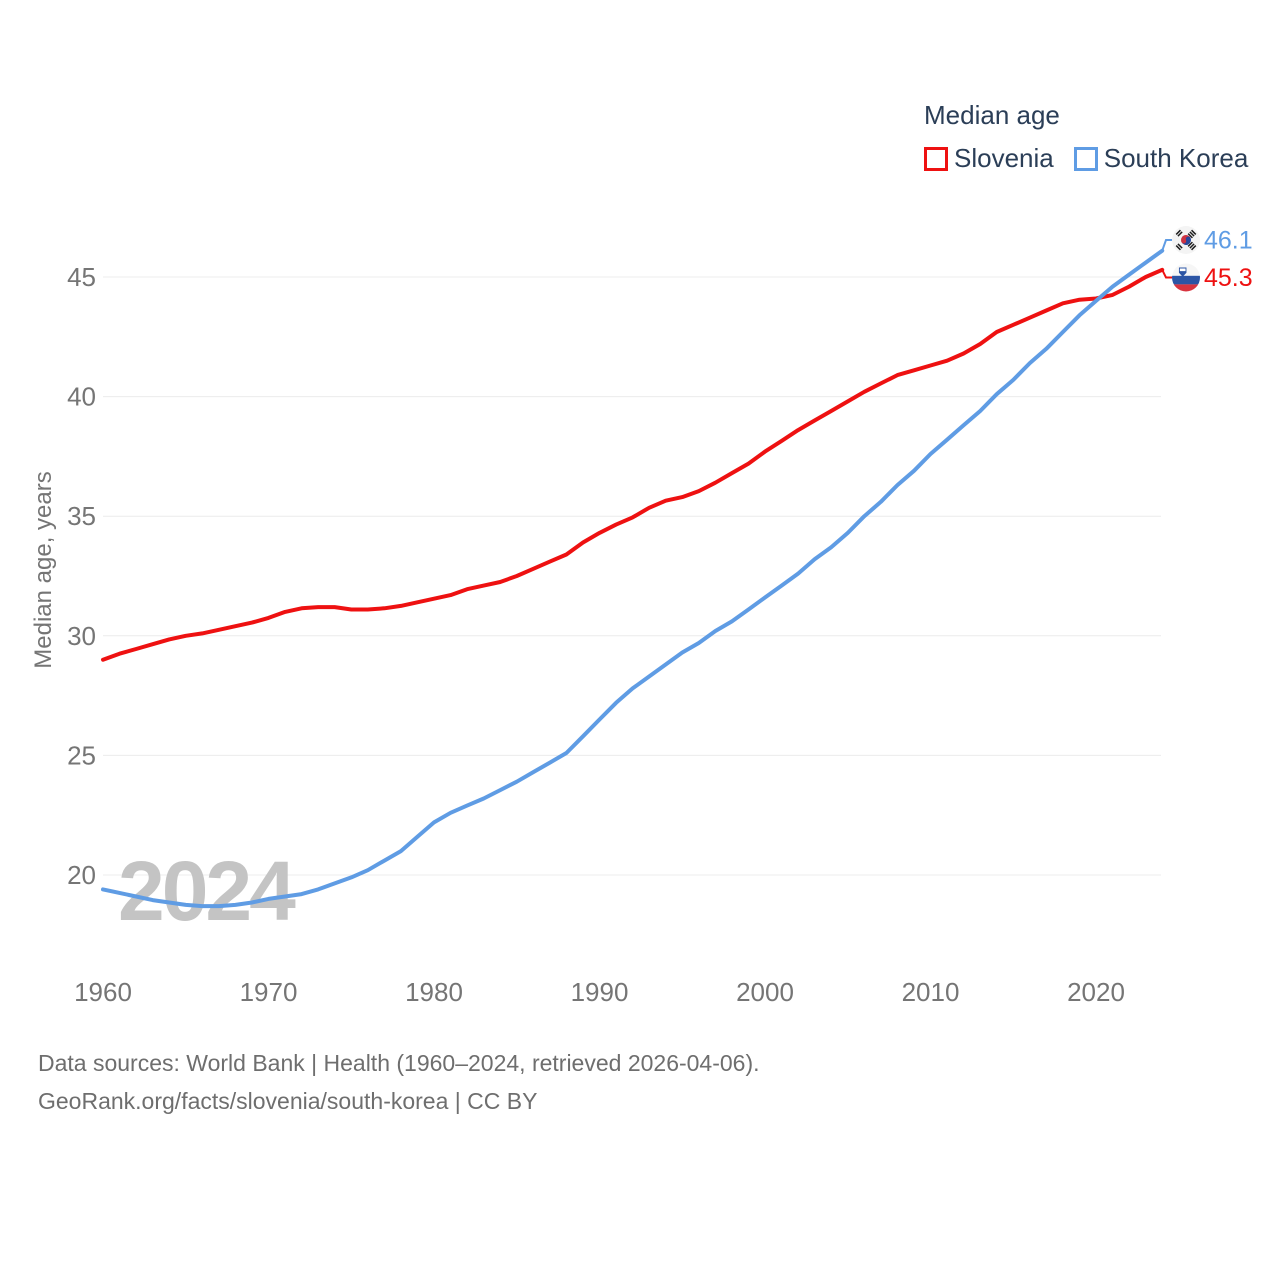  I want to click on slovenia-flag-icon, so click(1186, 277).